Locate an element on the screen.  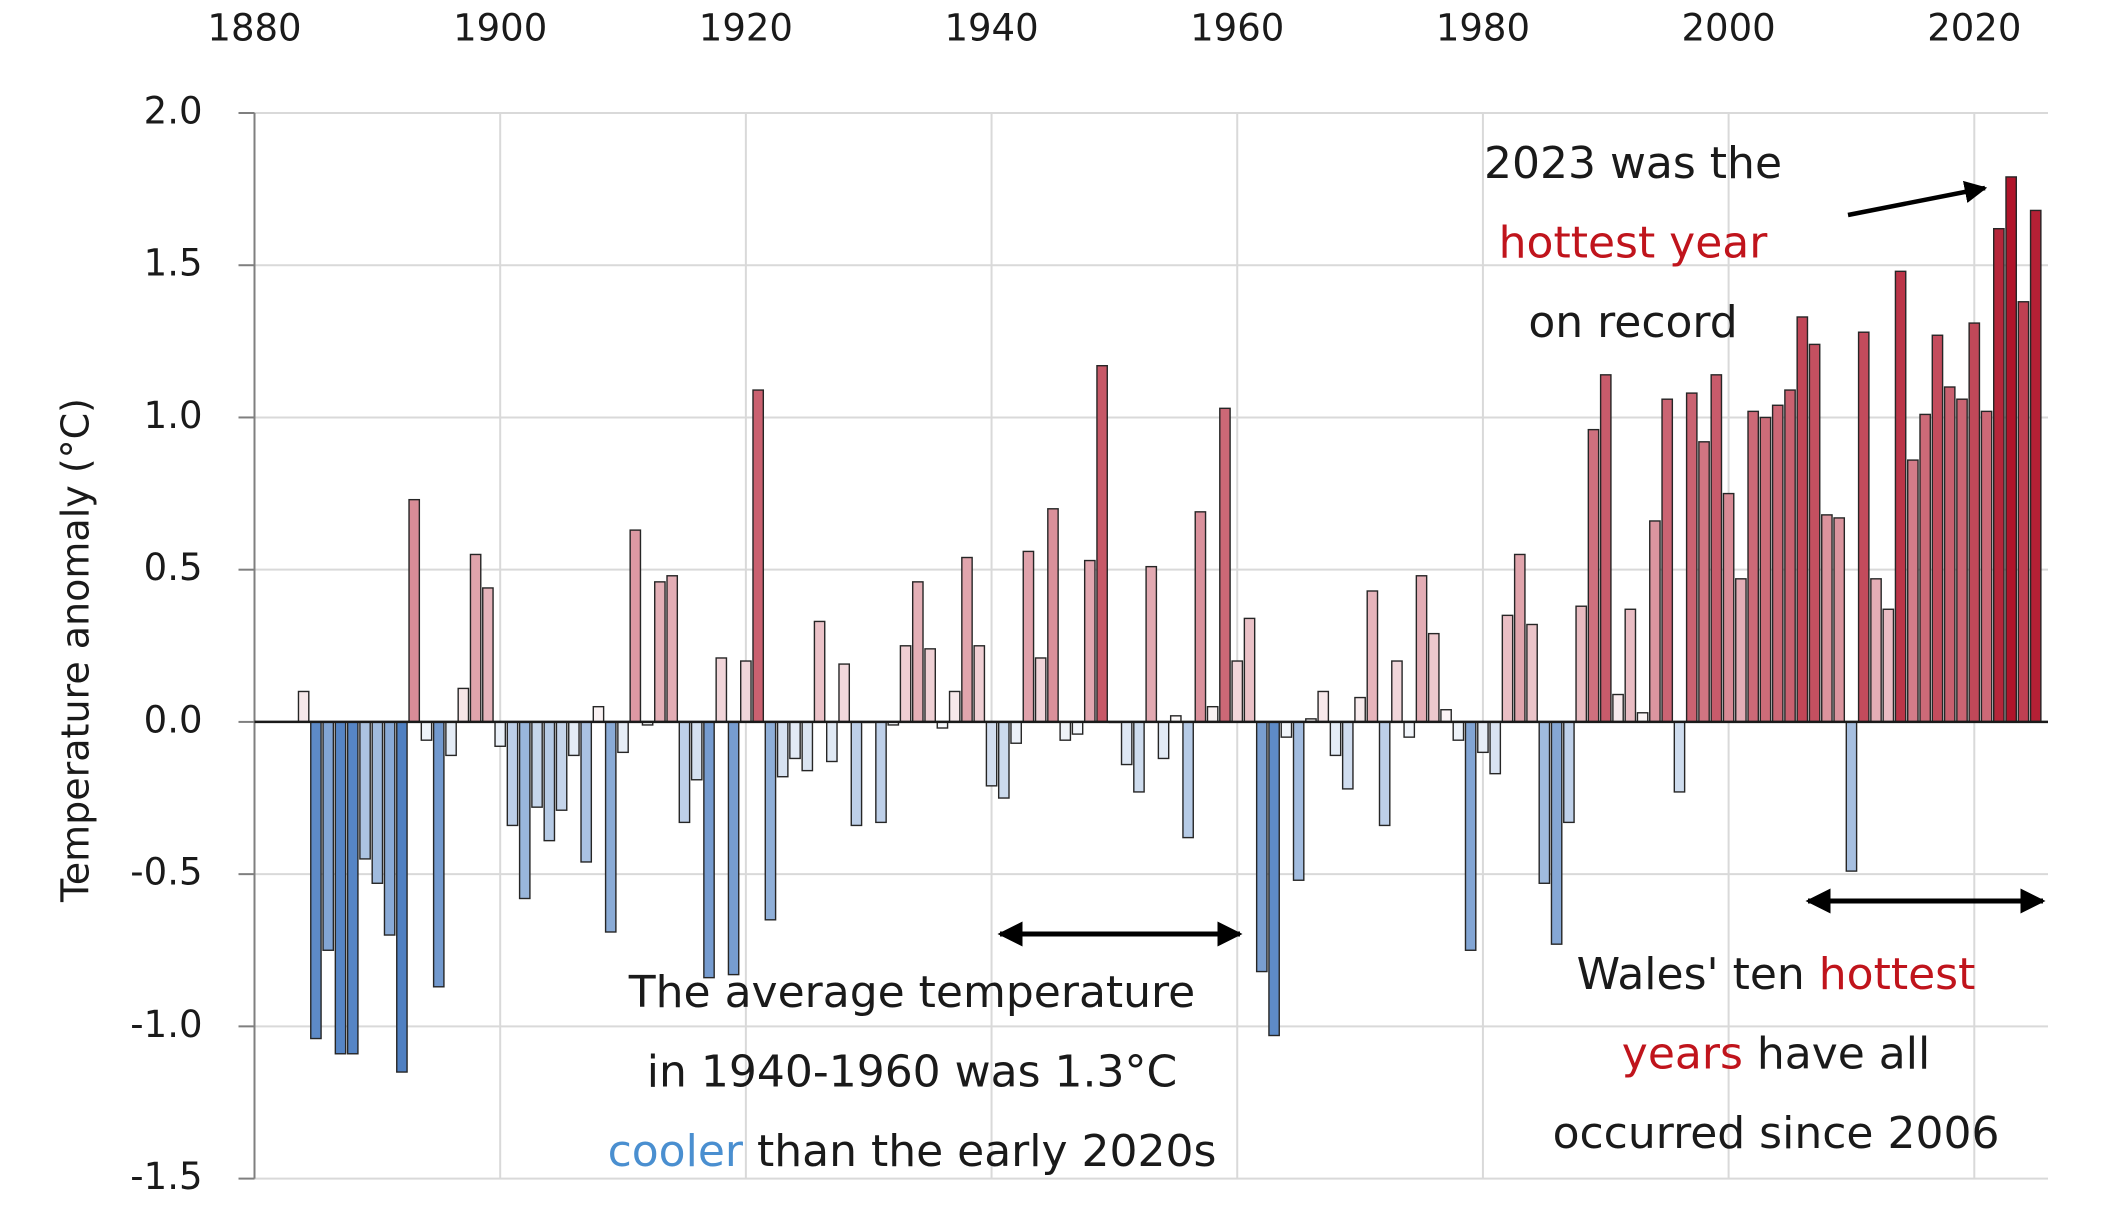
y-tick-label: 1.5 is located at coordinates (173, 263).